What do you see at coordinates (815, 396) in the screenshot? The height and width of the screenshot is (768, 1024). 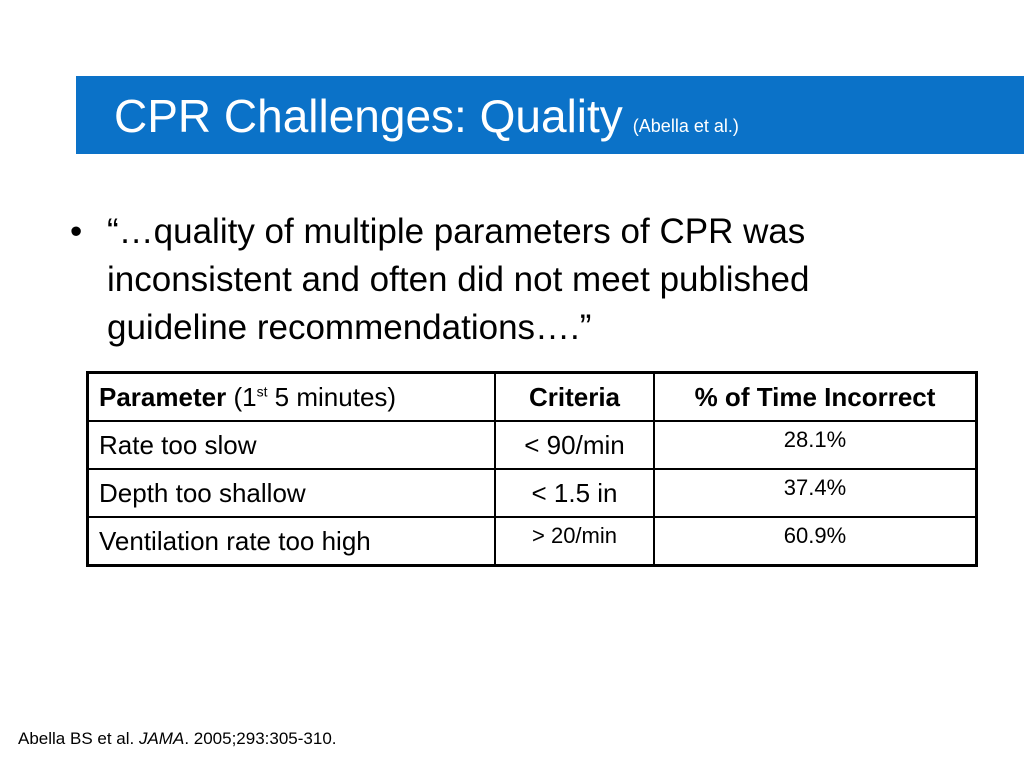 I see `header-incorrect: % of Time Incorrect` at bounding box center [815, 396].